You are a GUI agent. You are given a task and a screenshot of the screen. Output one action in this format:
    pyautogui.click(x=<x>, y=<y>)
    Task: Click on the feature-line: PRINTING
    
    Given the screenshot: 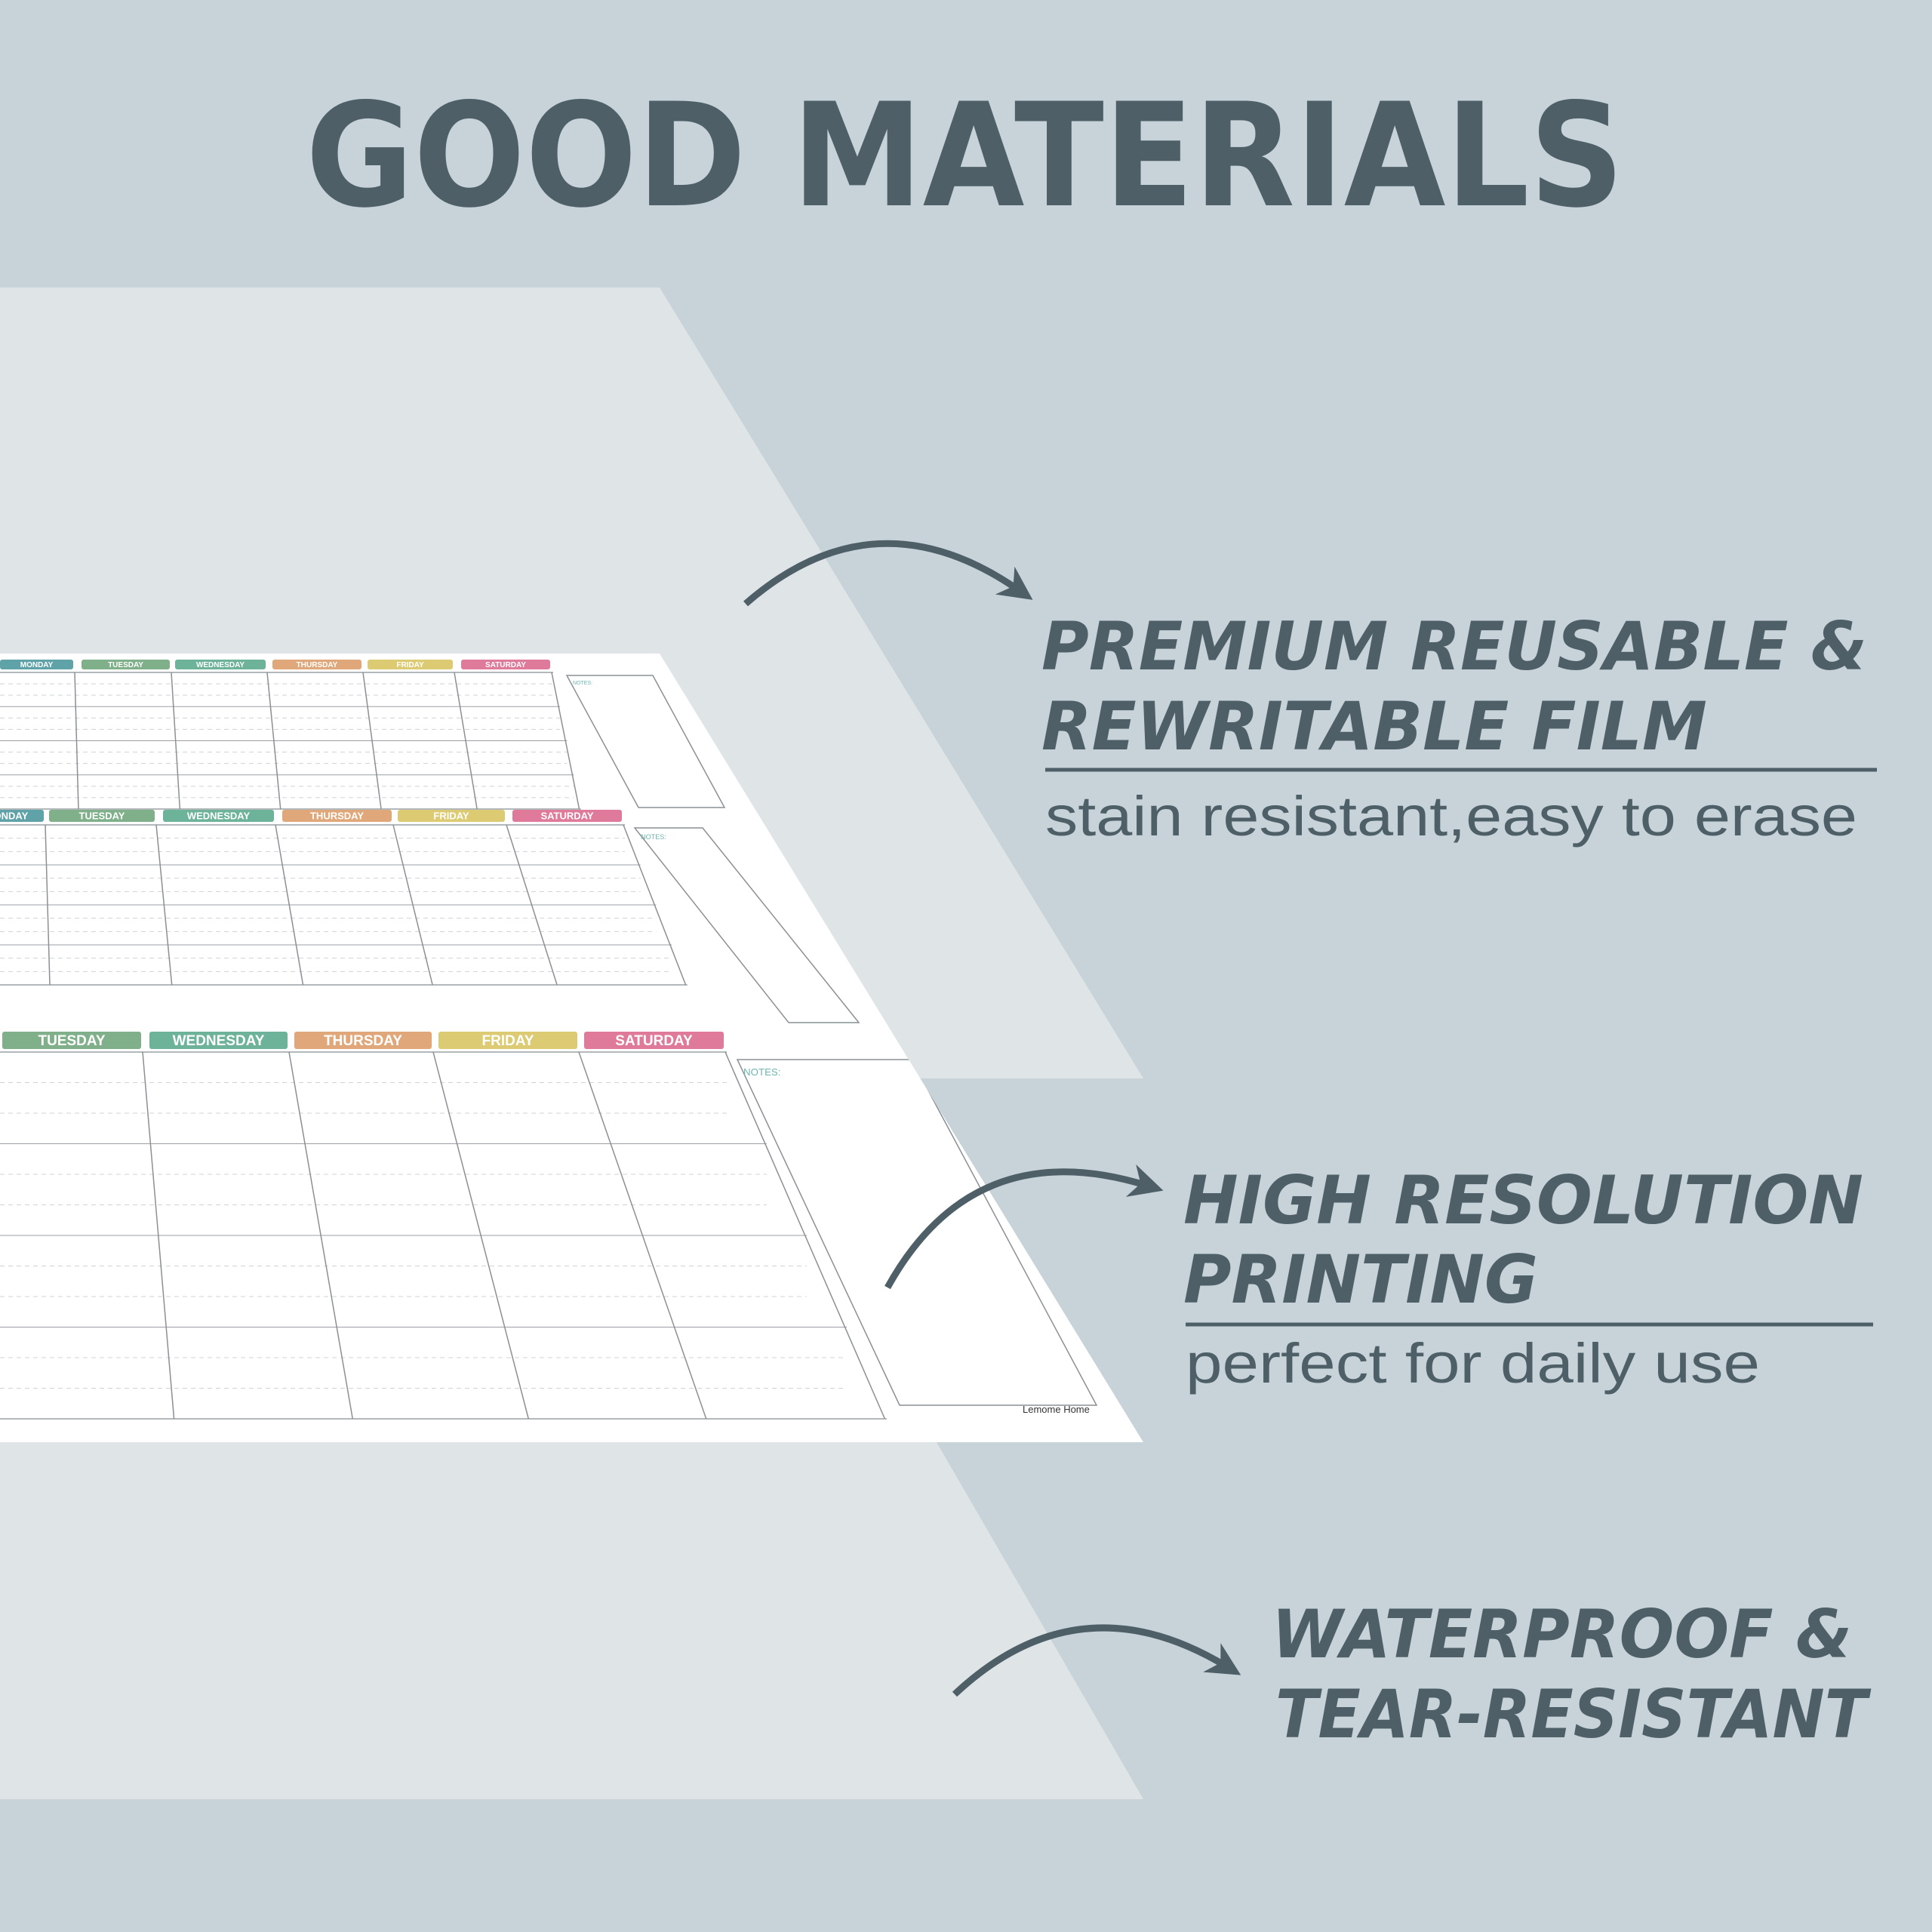 What is the action you would take?
    pyautogui.click(x=1360, y=1279)
    